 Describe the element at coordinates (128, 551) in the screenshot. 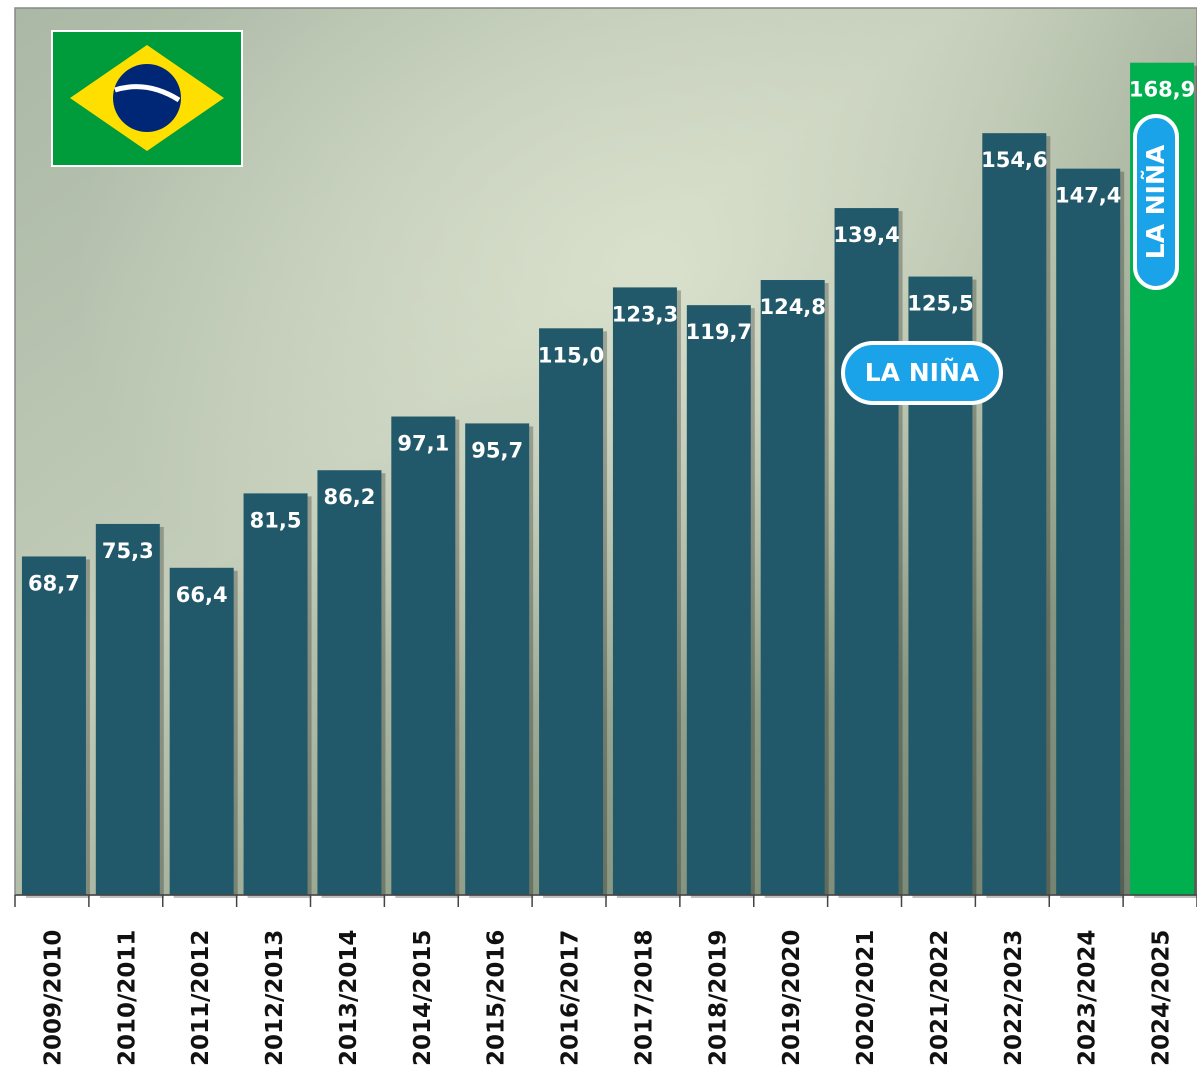

I see `value-label: 75,3` at that location.